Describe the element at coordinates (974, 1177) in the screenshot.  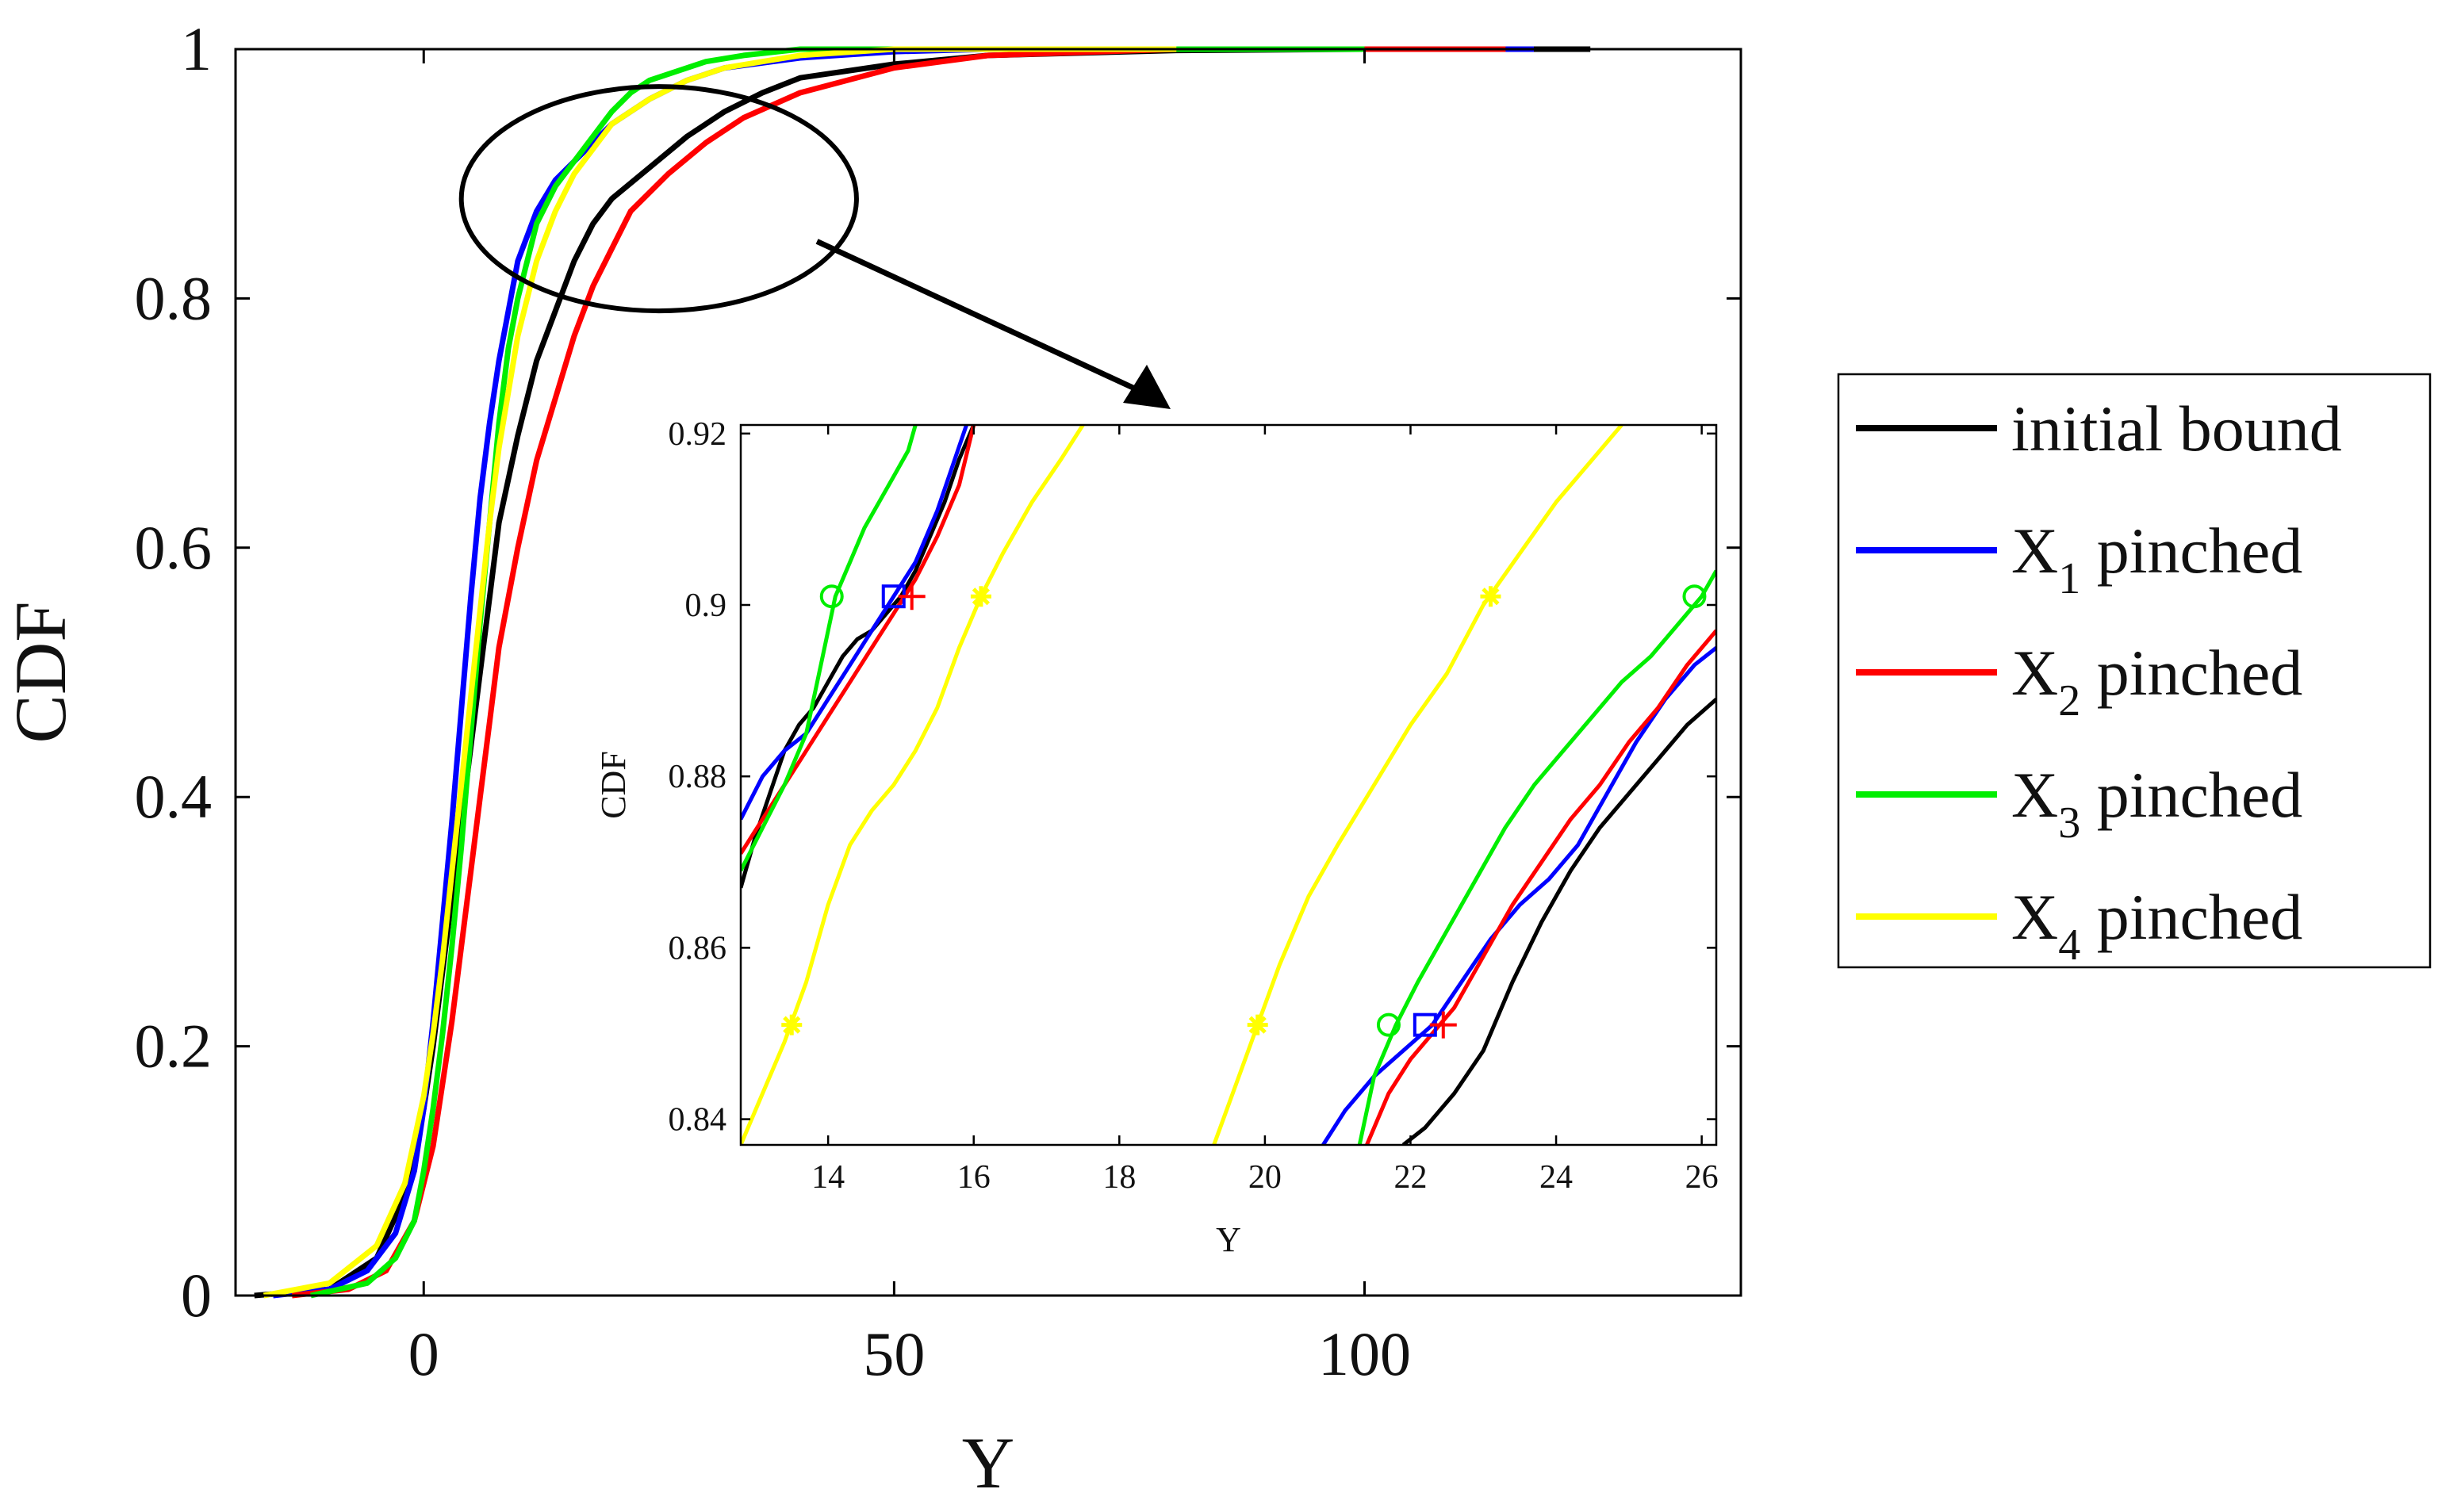
I see `inset-x-tick-label: 16` at that location.